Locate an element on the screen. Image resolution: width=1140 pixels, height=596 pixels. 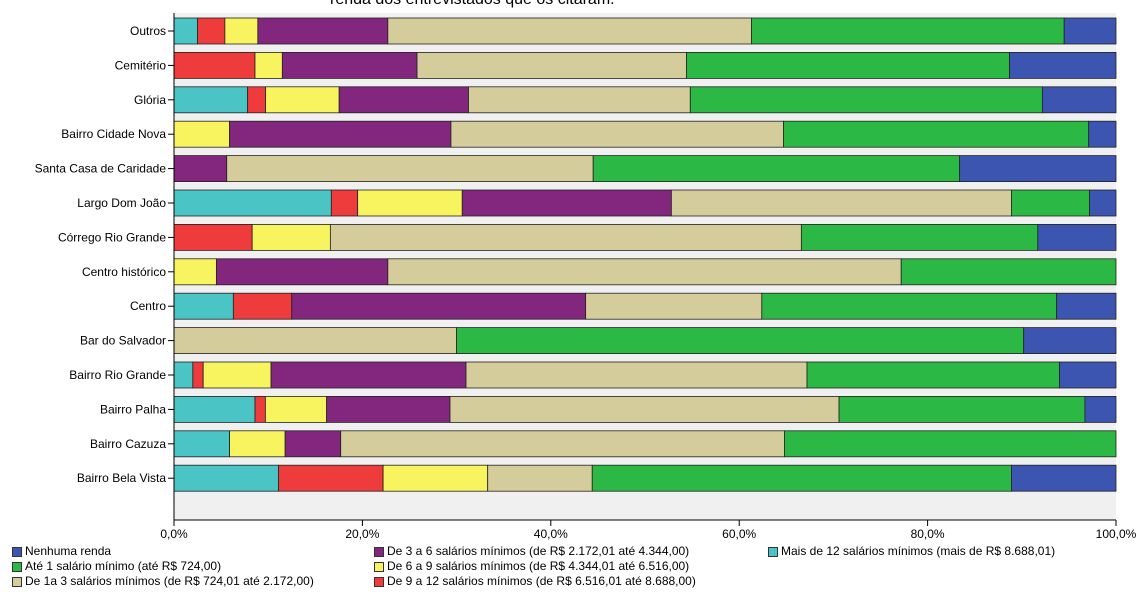
category-label: Bairro Cidade Nova is located at coordinates (113, 134).